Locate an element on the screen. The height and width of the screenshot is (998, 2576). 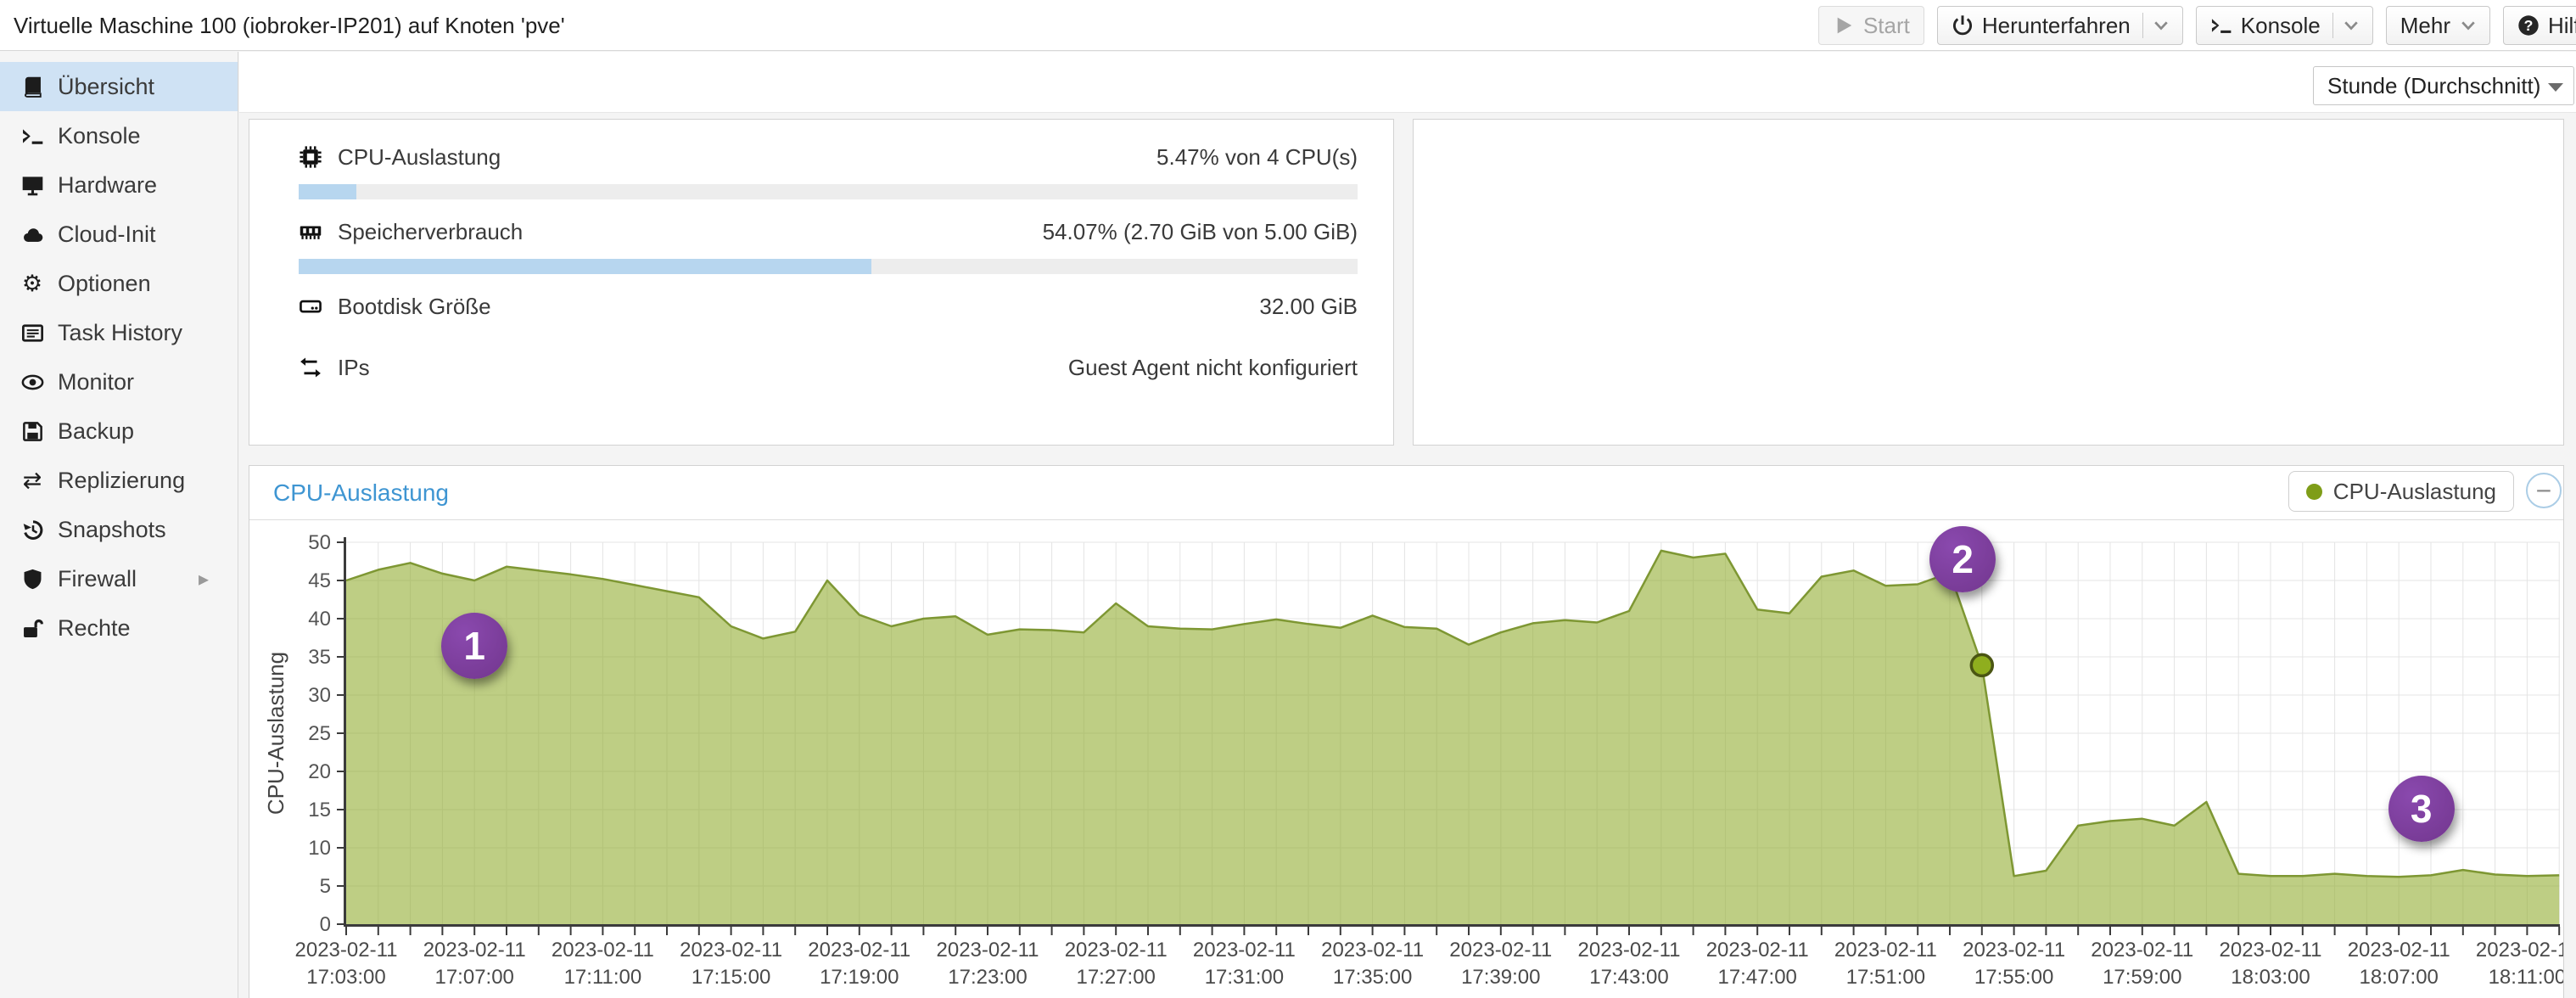
sidebar-item-cloud-init: Cloud-Init is located at coordinates (119, 234).